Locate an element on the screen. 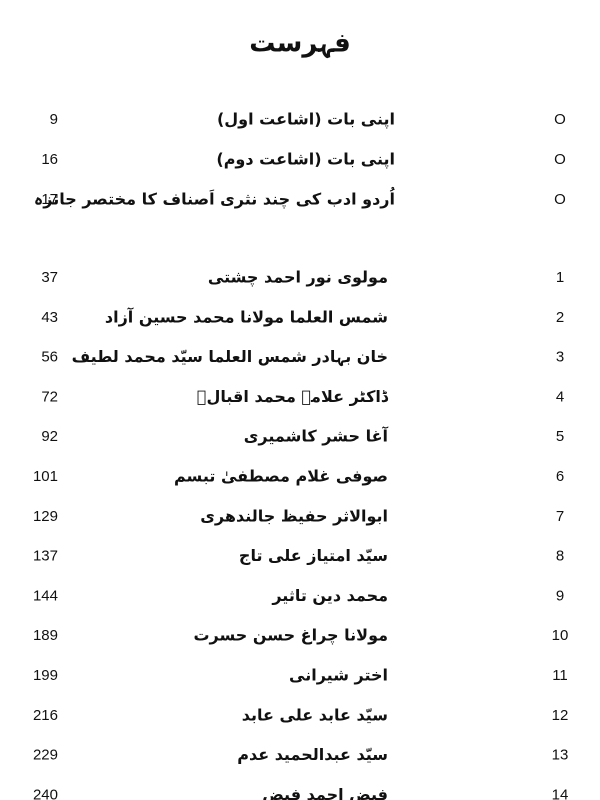  entry-title: اختر شیرانی is located at coordinates (338, 675).